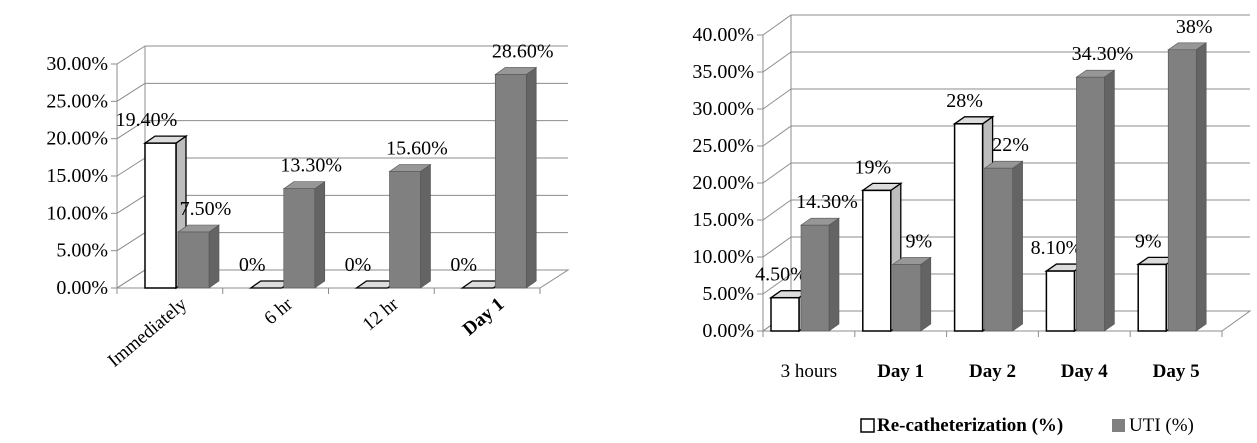 This screenshot has width=1257, height=443. Describe the element at coordinates (964, 101) in the screenshot. I see `chart2-data-label: 28%` at that location.